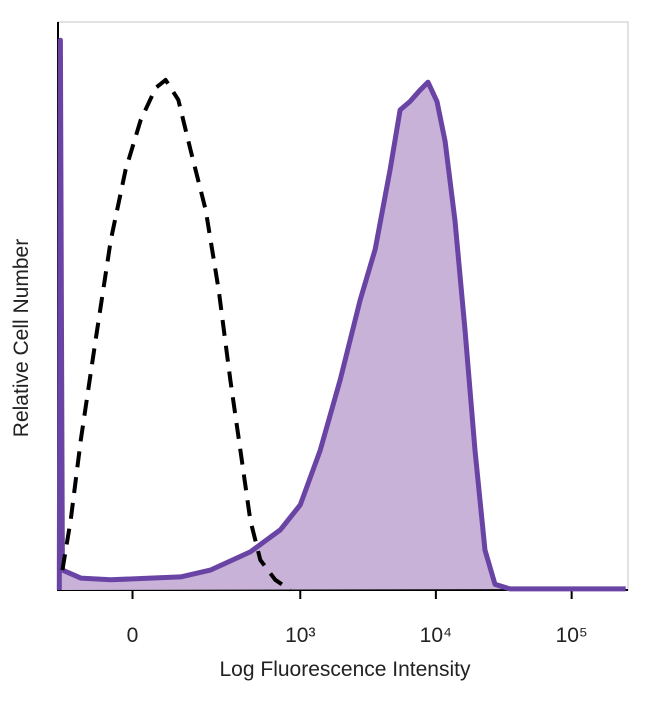 Image resolution: width=650 pixels, height=709 pixels. What do you see at coordinates (300, 635) in the screenshot?
I see `x-tick-label: 10³` at bounding box center [300, 635].